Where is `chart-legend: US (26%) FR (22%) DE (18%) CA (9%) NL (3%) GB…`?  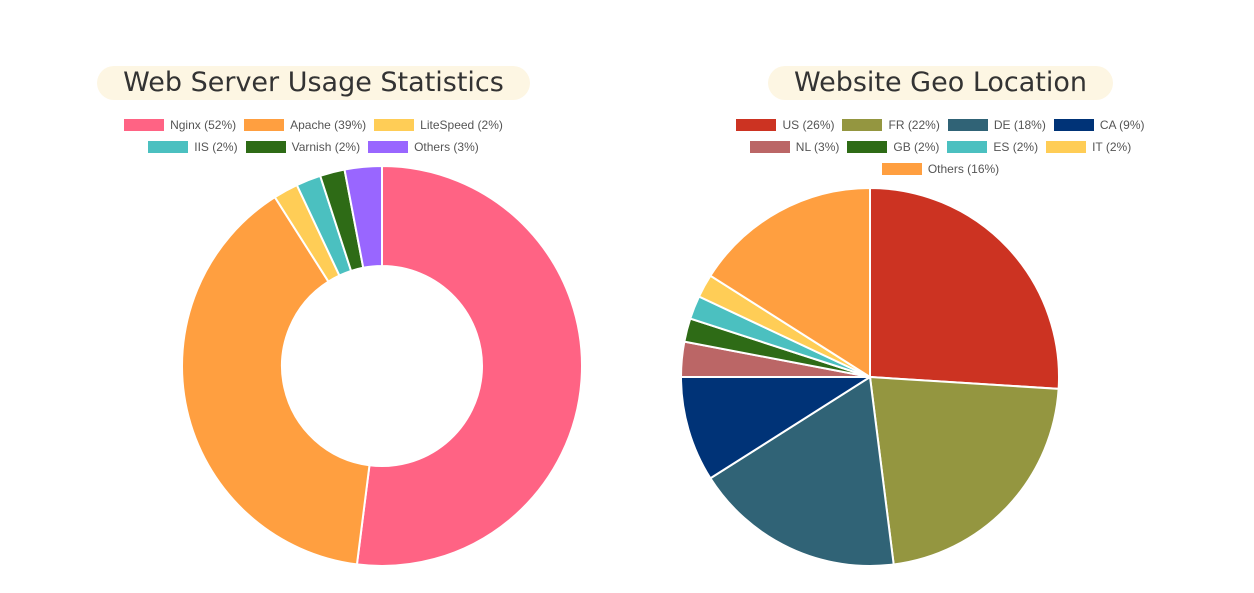 chart-legend: US (26%) FR (22%) DE (18%) CA (9%) NL (3%) GB… is located at coordinates (940, 150).